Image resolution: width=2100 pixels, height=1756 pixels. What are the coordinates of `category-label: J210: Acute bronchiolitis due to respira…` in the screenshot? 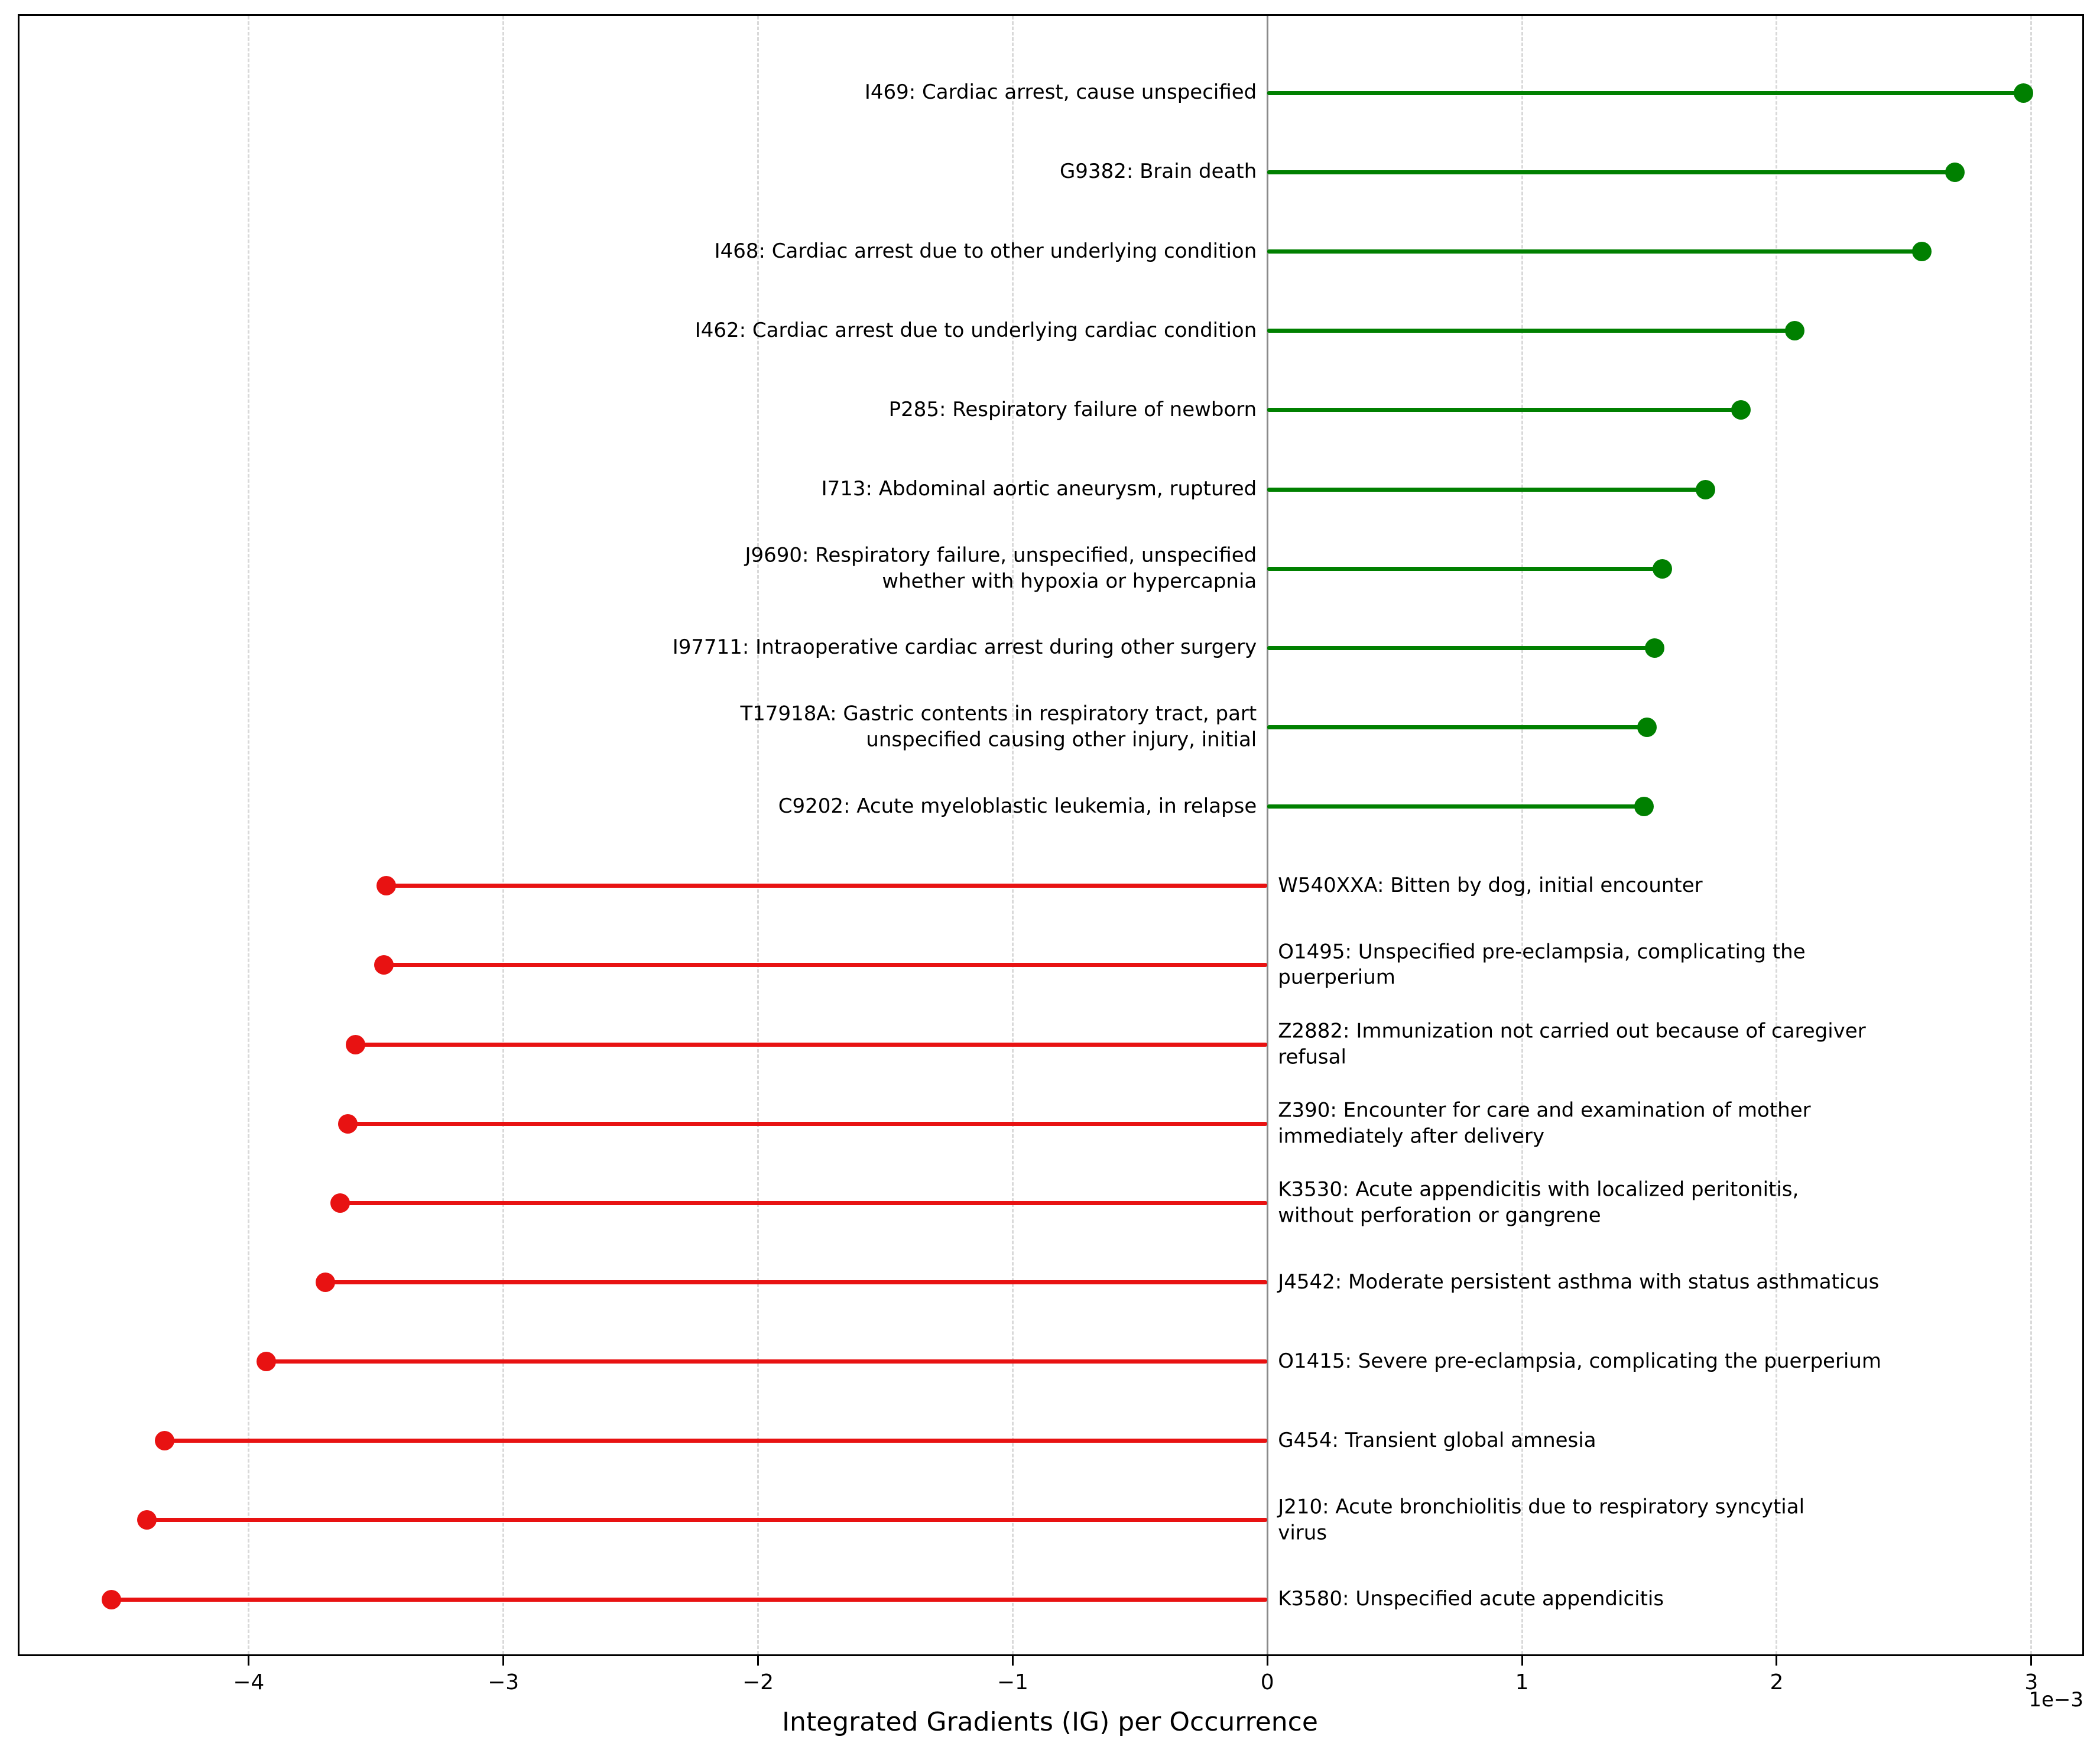 It's located at (1541, 1519).